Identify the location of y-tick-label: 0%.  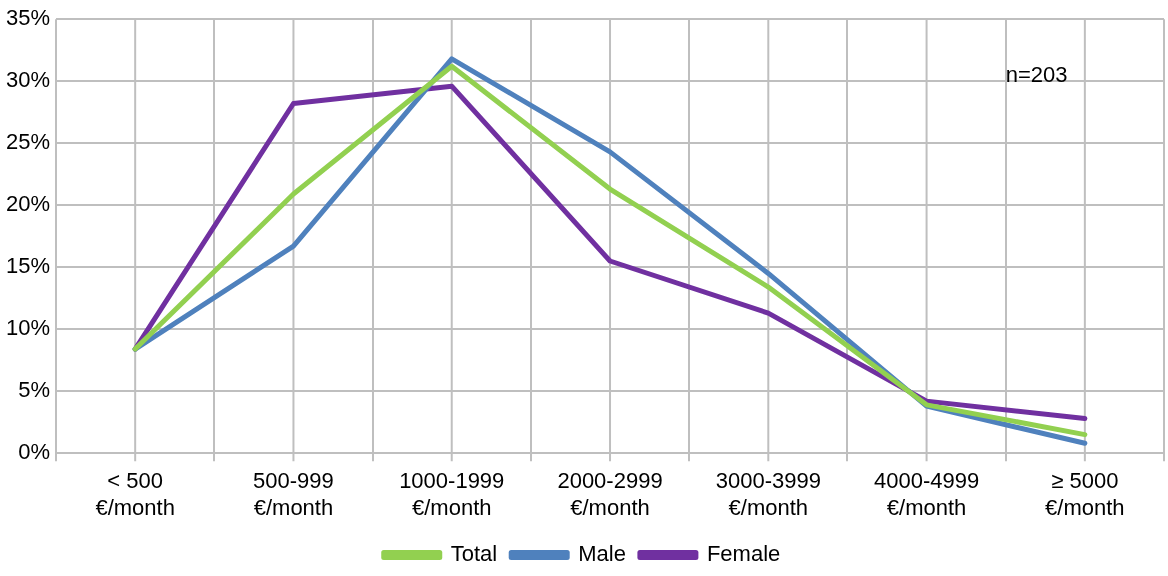
(34, 452).